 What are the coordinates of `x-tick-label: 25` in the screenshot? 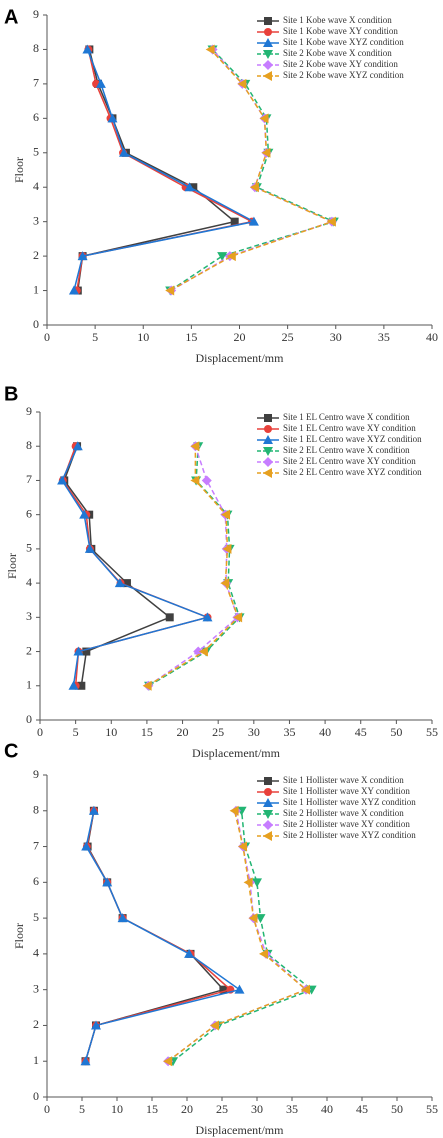 It's located at (218, 732).